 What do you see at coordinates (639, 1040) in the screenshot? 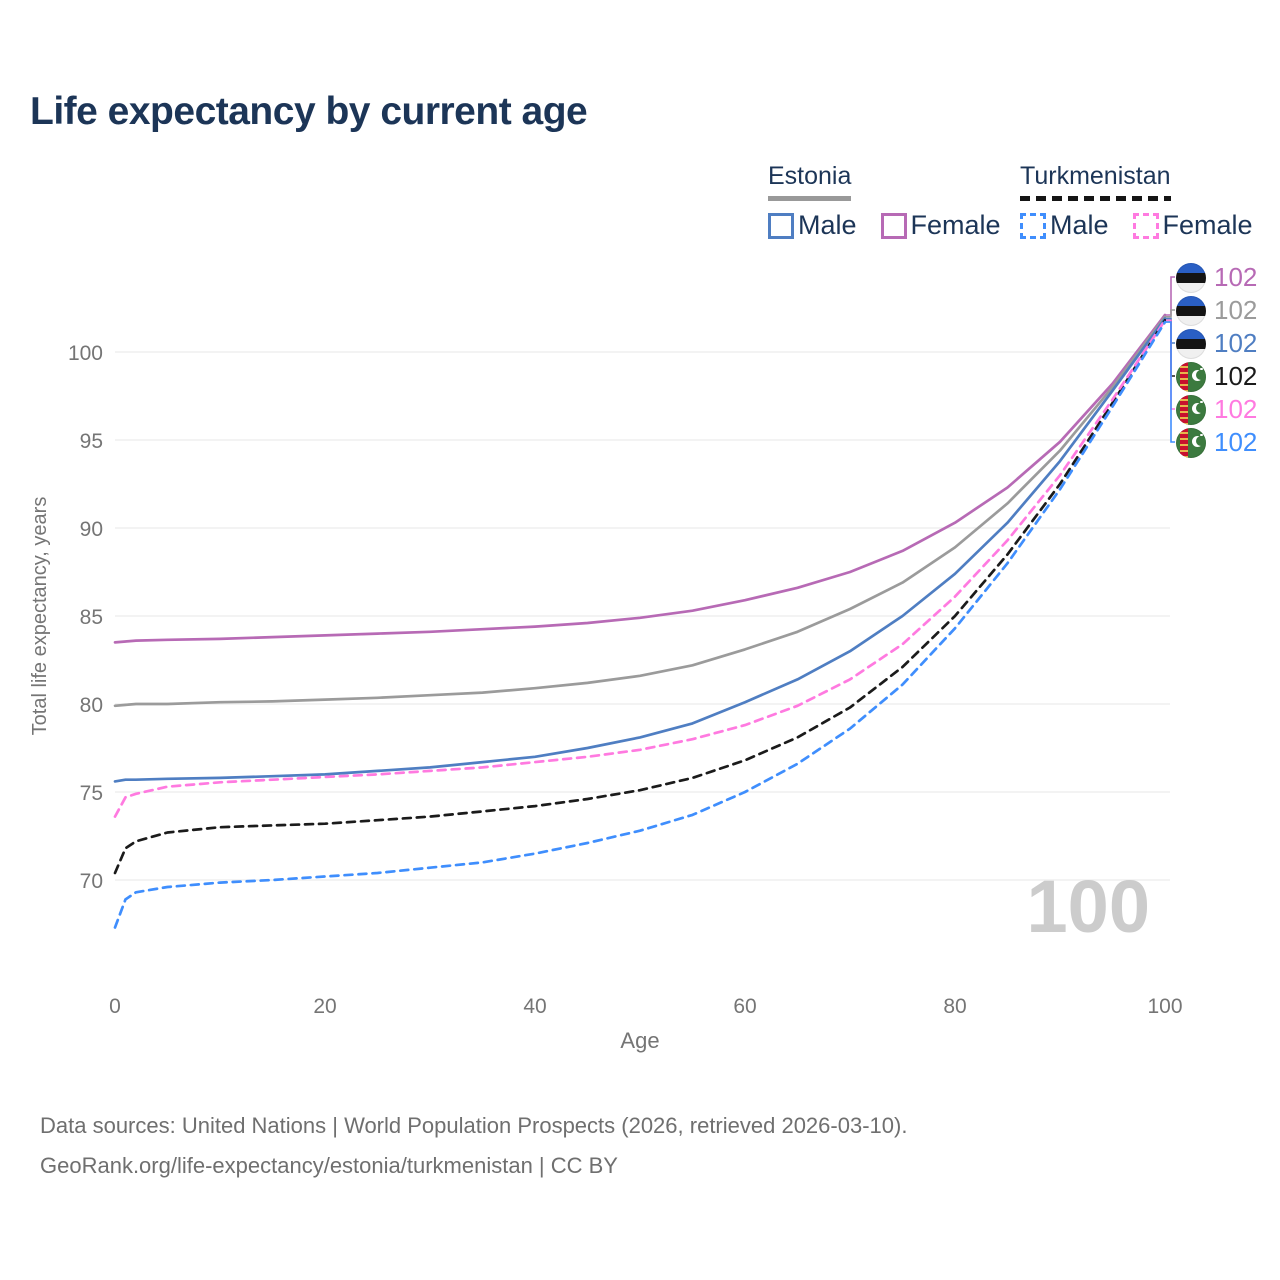
I see `x-axis-title: Age` at bounding box center [639, 1040].